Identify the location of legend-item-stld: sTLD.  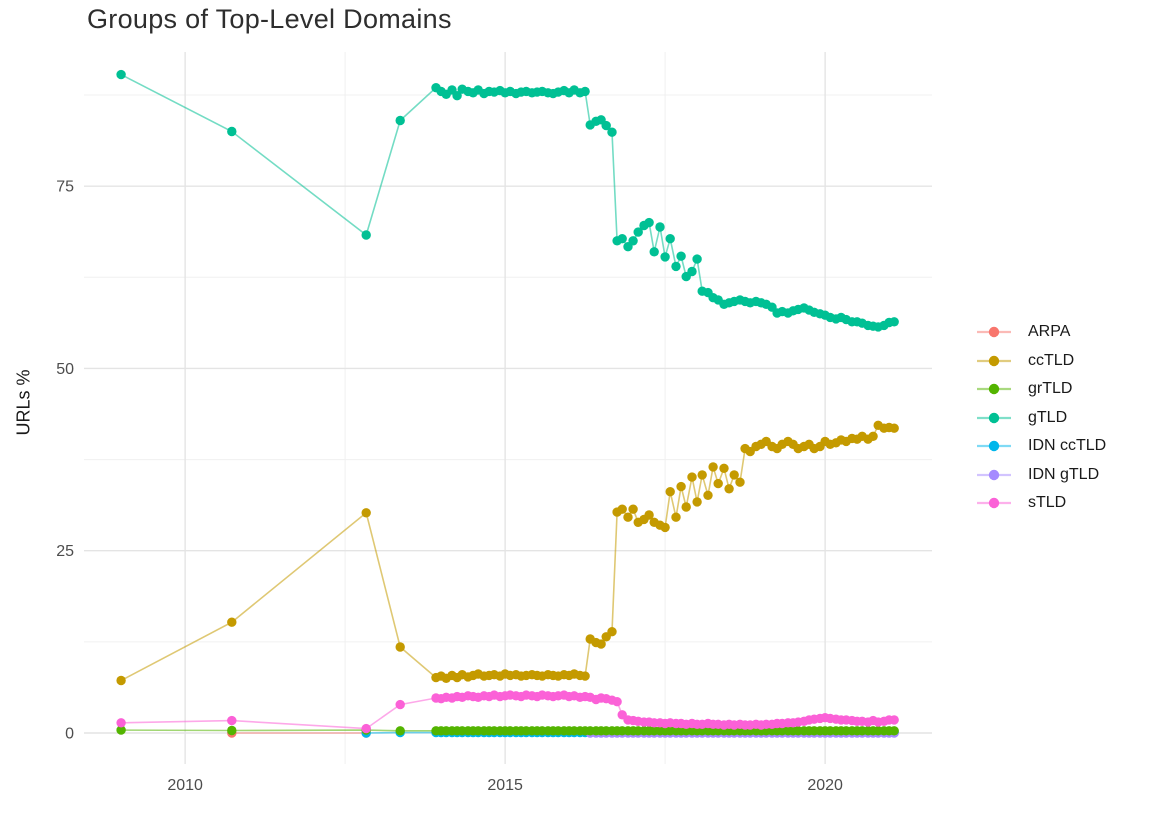
(1041, 503).